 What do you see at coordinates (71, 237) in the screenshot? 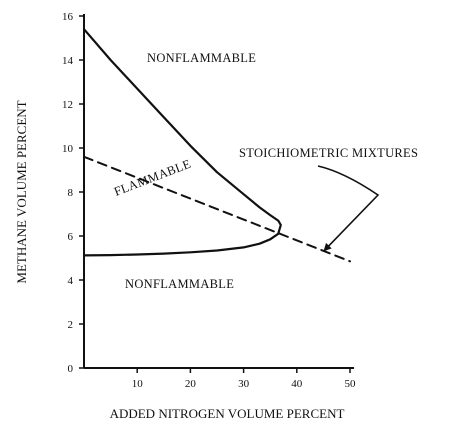
I see `y-tick-label: 6` at bounding box center [71, 237].